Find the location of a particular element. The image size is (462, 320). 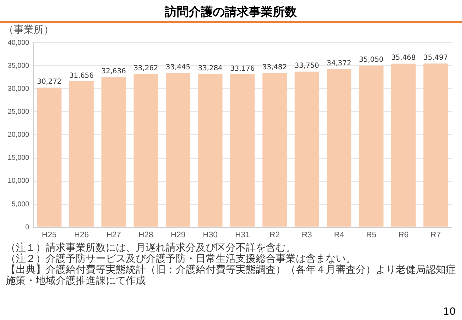

x-tick-label: H28 is located at coordinates (146, 235).